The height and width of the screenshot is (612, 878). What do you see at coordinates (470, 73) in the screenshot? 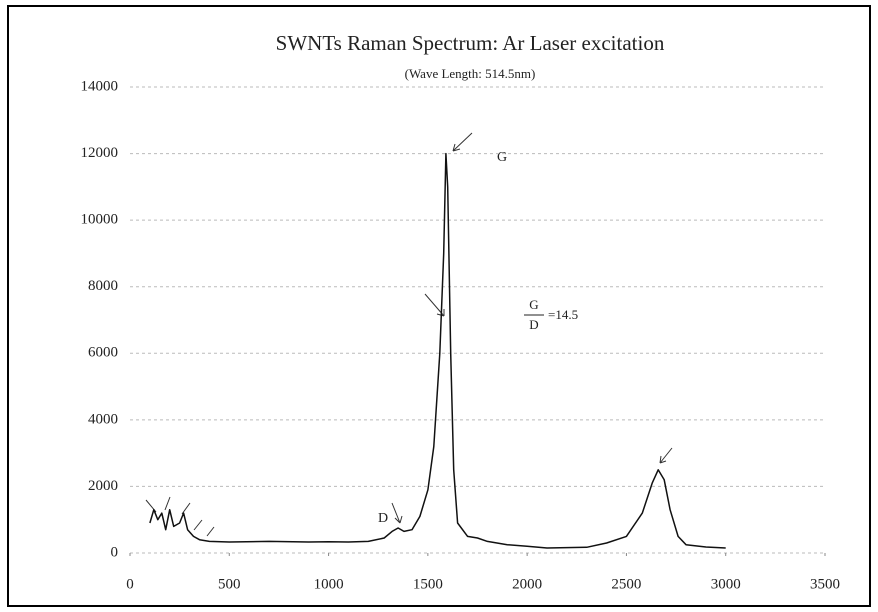
I see `chart-subtitle: (Wave Length: 514.5nm)` at bounding box center [470, 73].